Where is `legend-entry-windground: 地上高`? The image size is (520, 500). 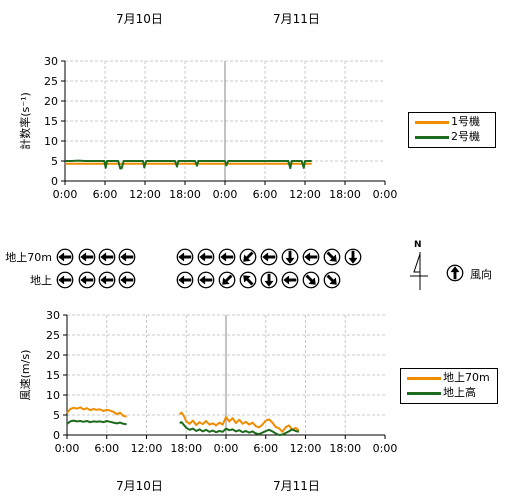 legend-entry-windground: 地上高 is located at coordinates (449, 393).